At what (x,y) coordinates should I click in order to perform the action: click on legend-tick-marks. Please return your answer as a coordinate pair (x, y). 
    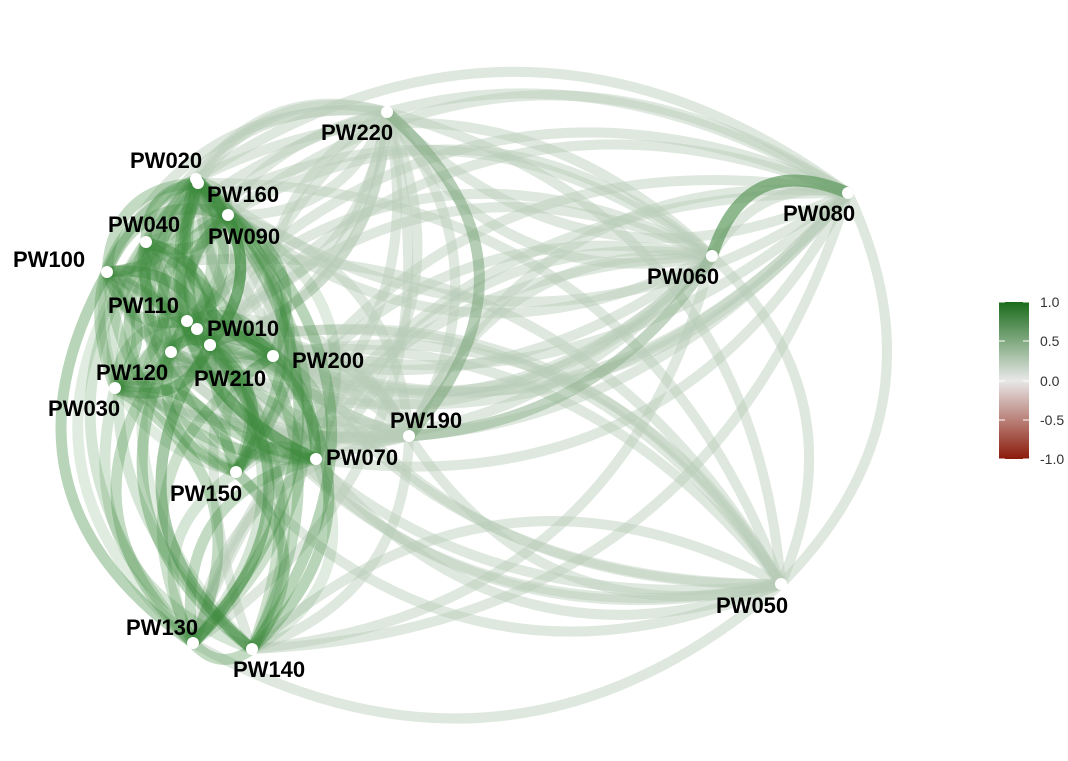
    Looking at the image, I should click on (1014, 380).